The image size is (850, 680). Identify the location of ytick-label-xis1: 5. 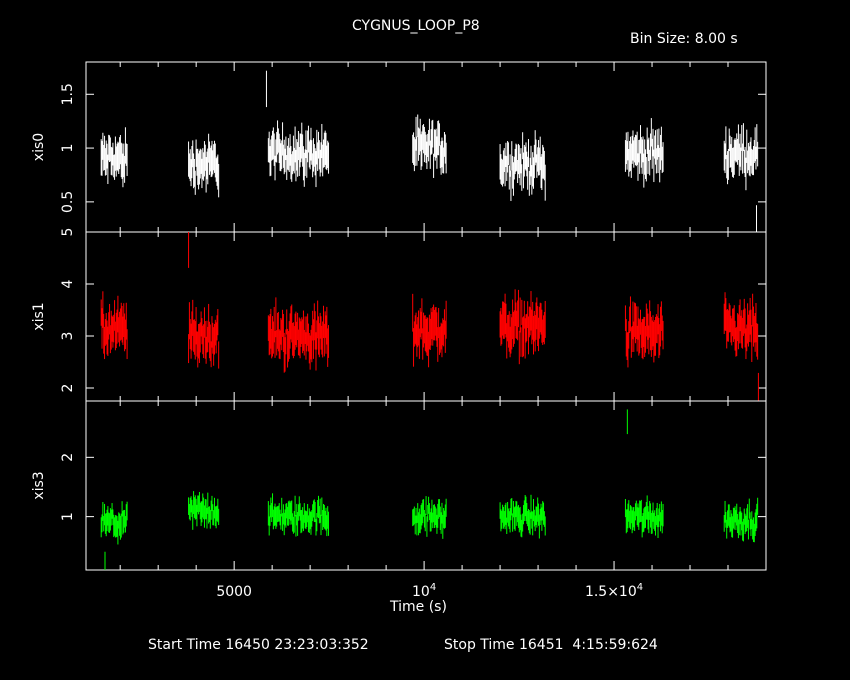
(68, 232).